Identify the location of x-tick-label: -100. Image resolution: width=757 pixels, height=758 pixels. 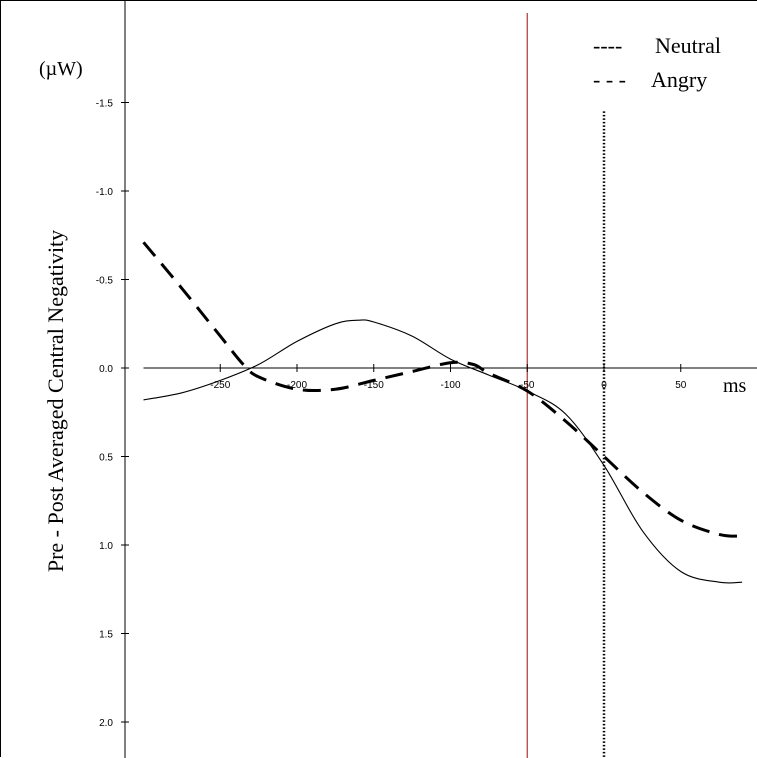
(450, 385).